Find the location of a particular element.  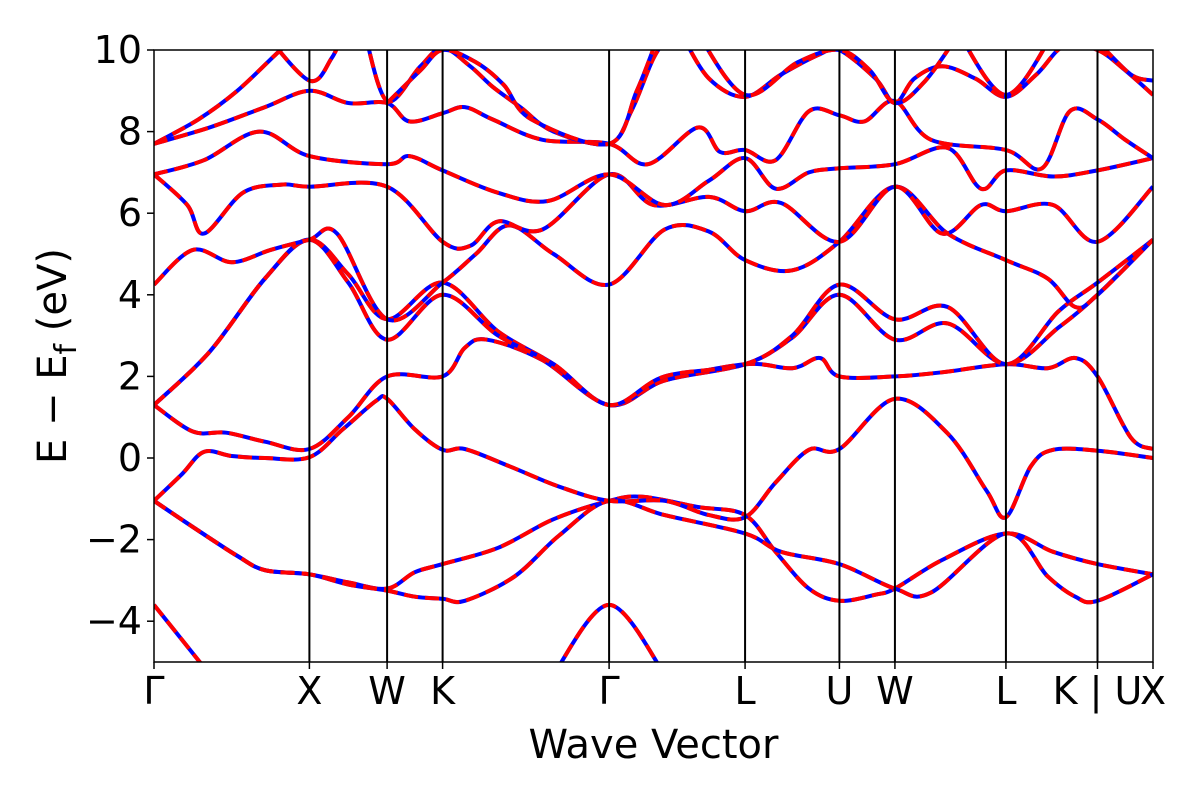

x-tick-label-7: W is located at coordinates (895, 691).